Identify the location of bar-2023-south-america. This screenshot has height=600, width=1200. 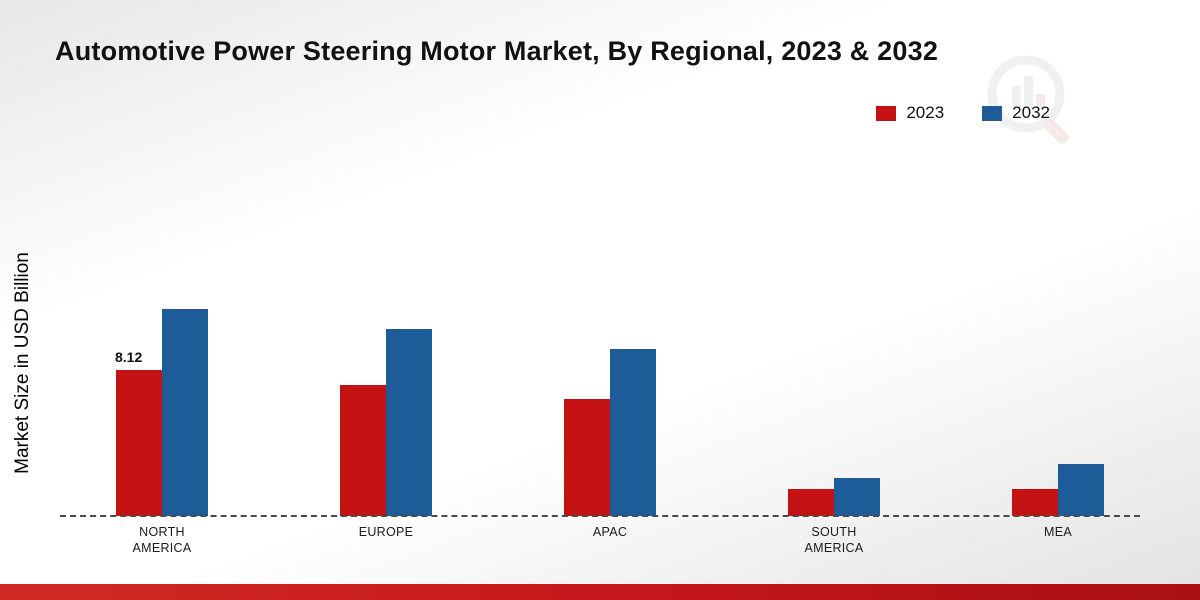
(811, 502).